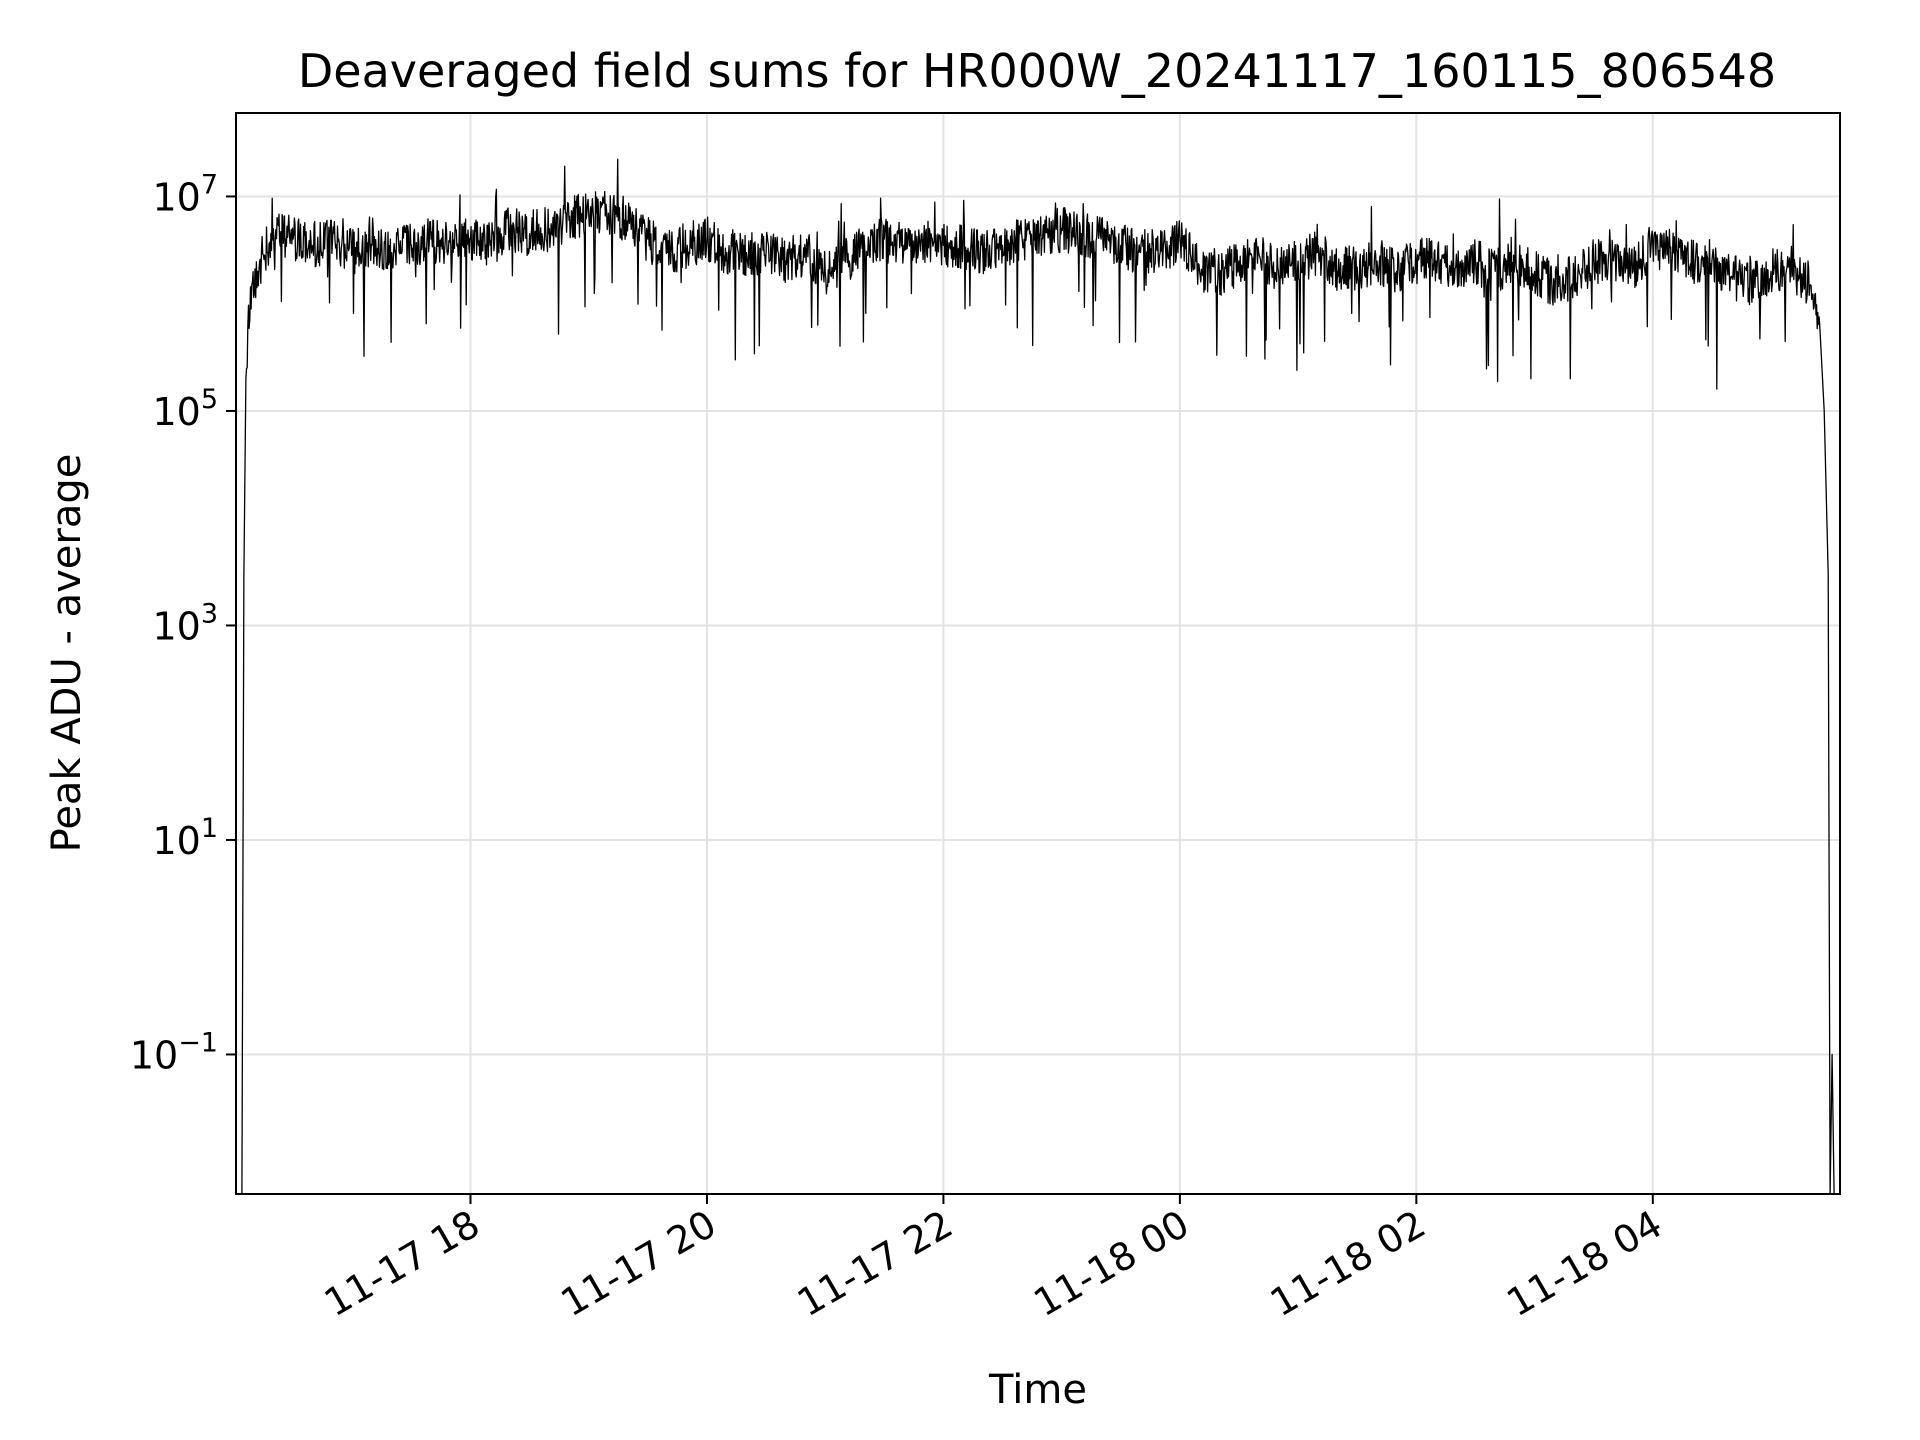  Describe the element at coordinates (174, 1052) in the screenshot. I see `y-tick-label: 10⁻¹` at that location.